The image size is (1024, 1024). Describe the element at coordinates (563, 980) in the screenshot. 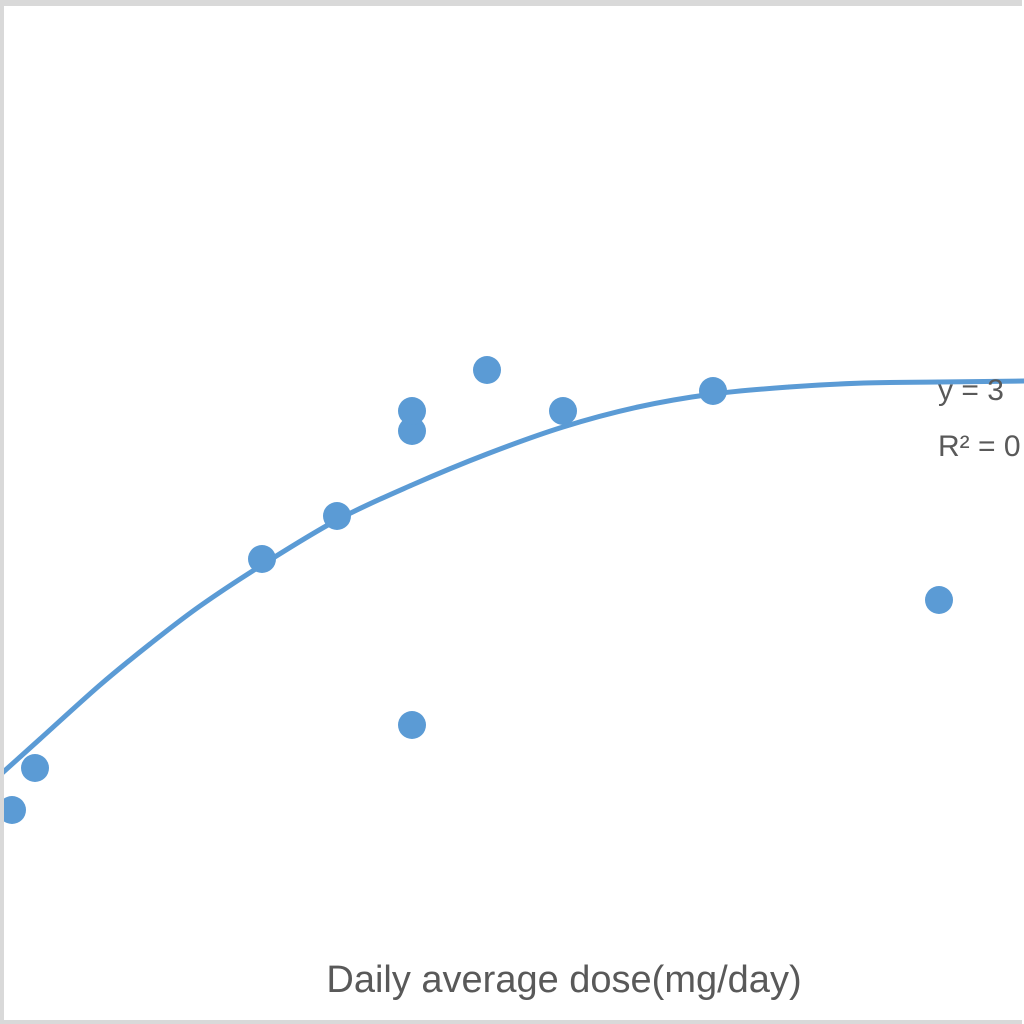

I see `x-axis-title: Daily average dose(mg/day)` at that location.